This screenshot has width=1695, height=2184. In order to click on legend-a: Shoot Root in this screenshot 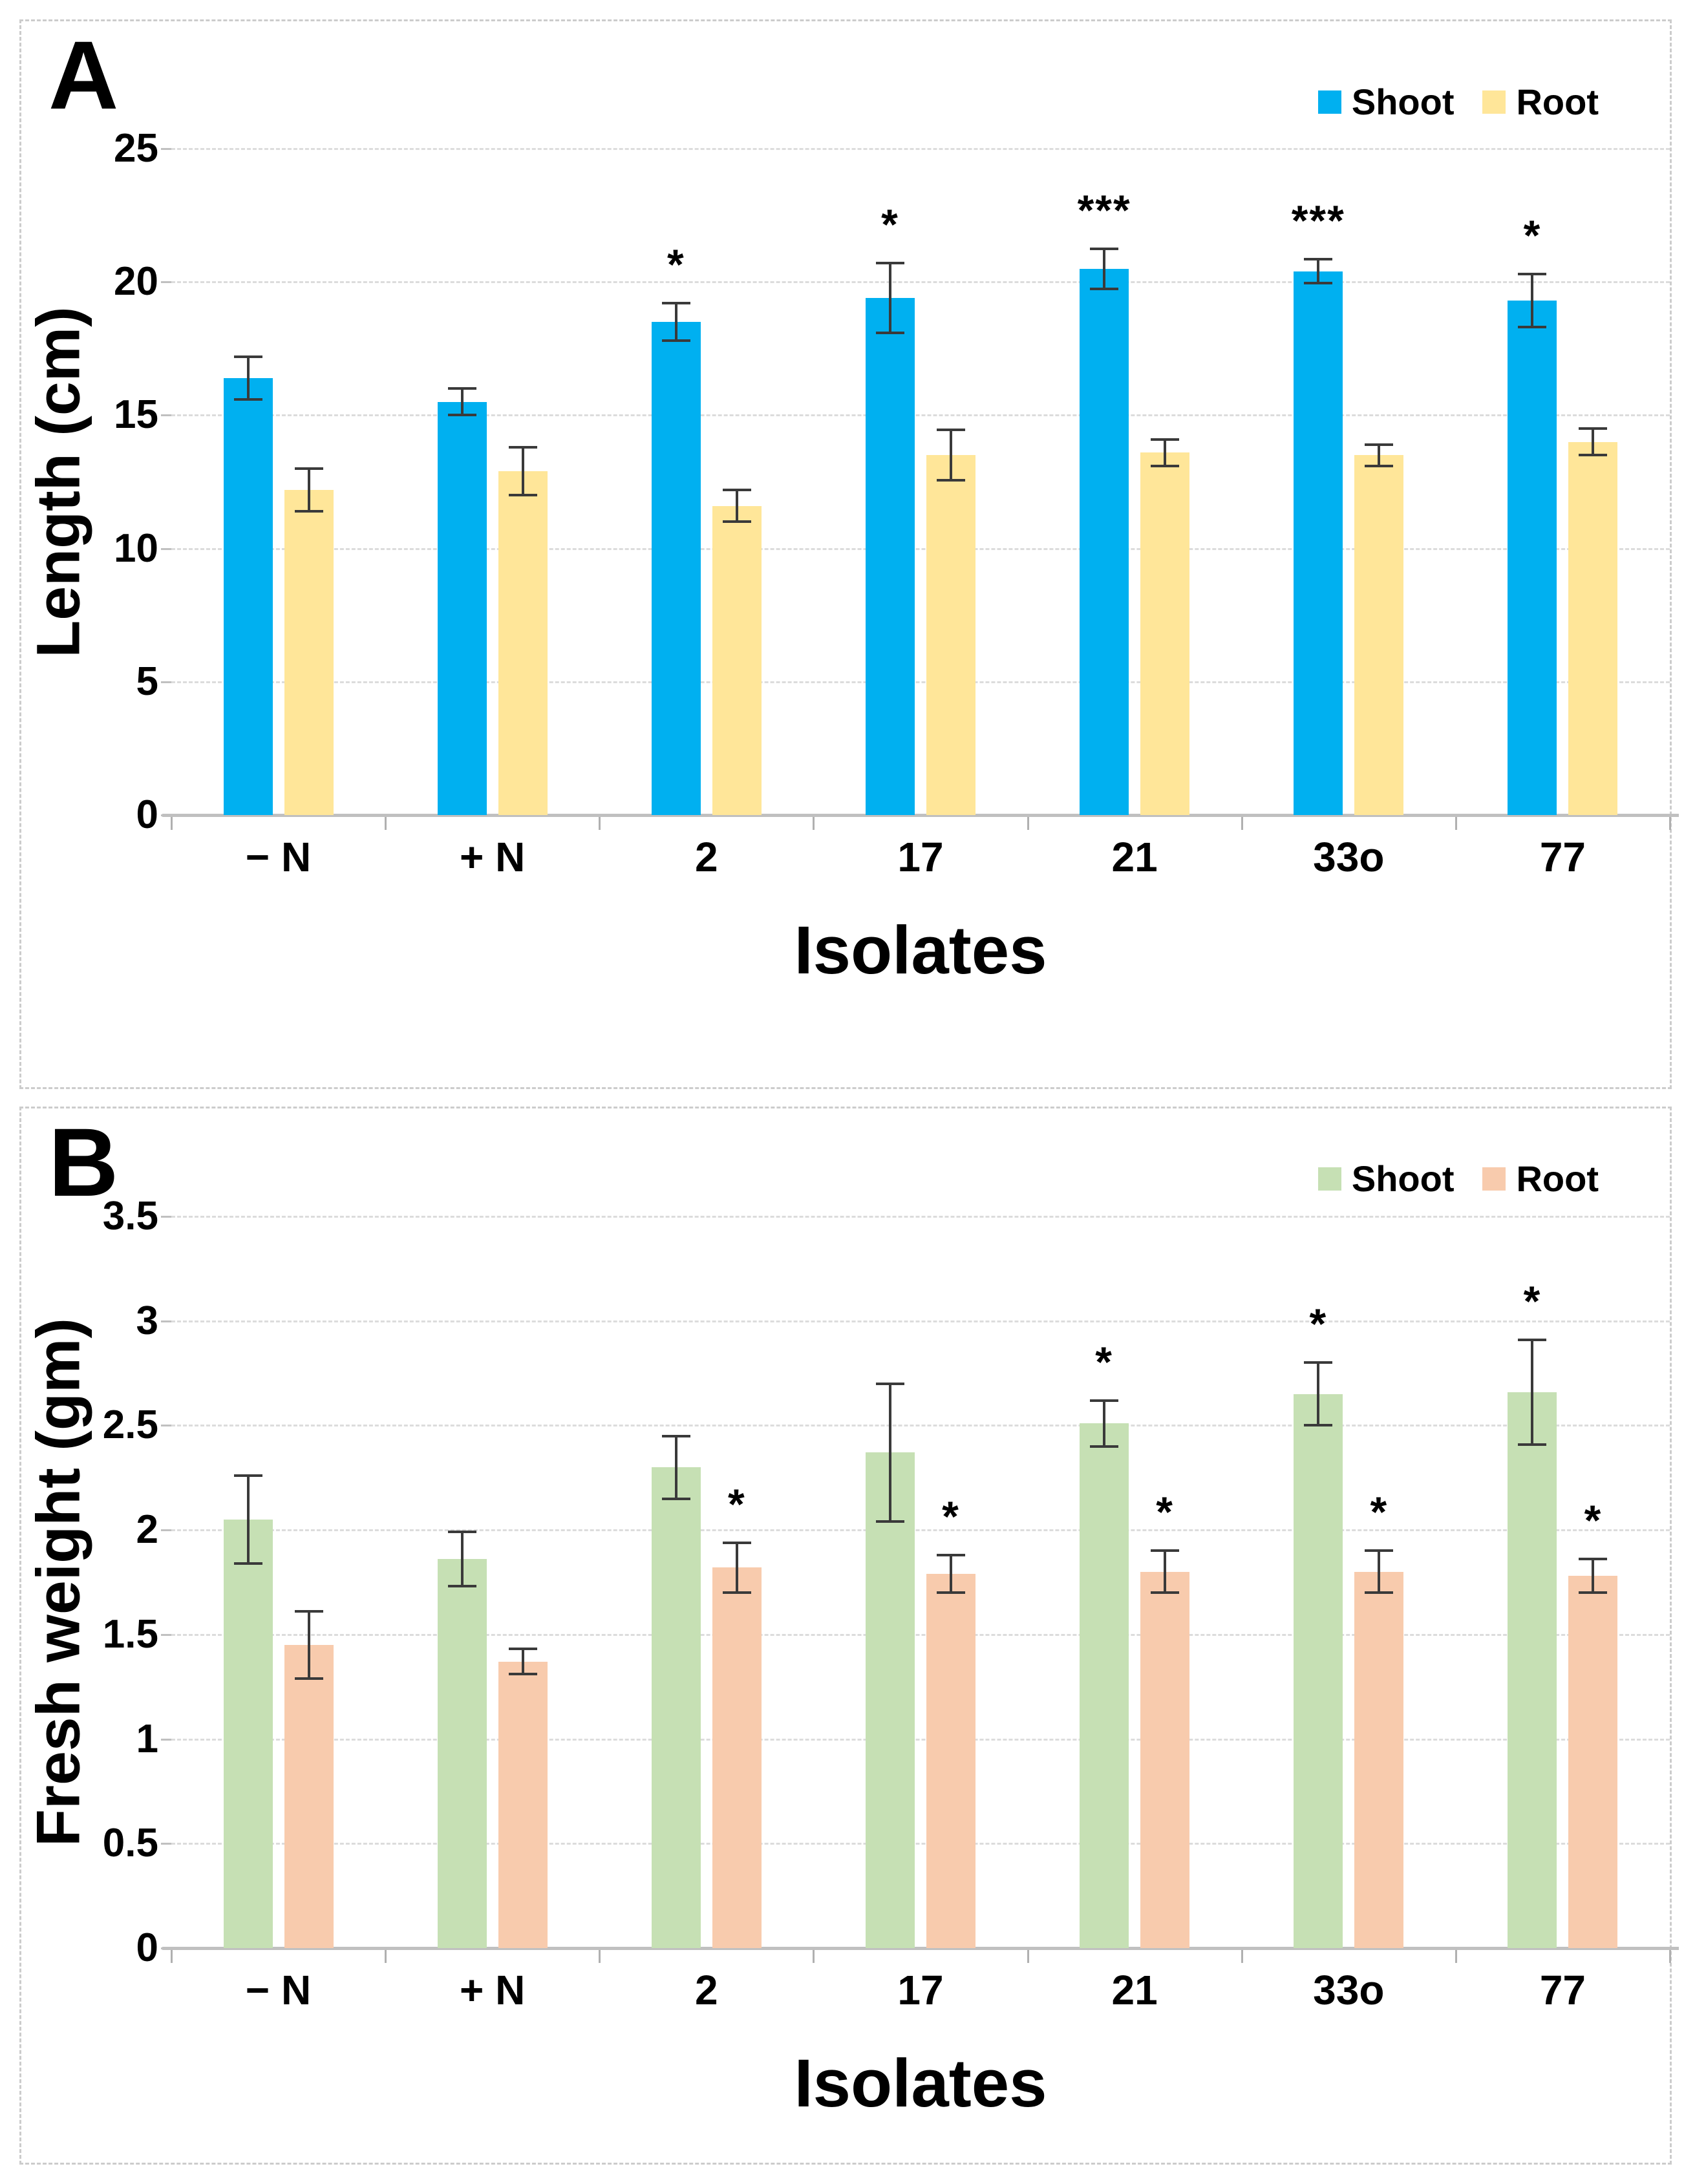, I will do `click(1458, 102)`.